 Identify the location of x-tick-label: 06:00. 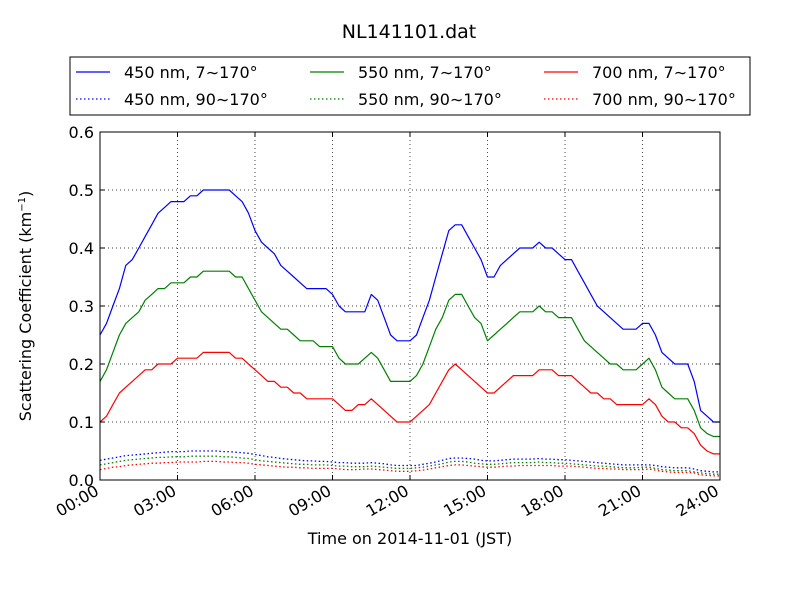
(232, 501).